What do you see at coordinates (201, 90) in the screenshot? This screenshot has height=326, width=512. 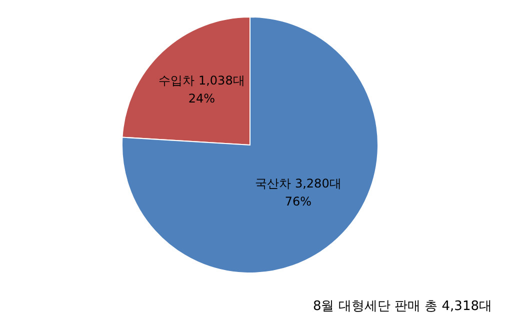 I see `slice-label: 수입차 1,038대 24%` at bounding box center [201, 90].